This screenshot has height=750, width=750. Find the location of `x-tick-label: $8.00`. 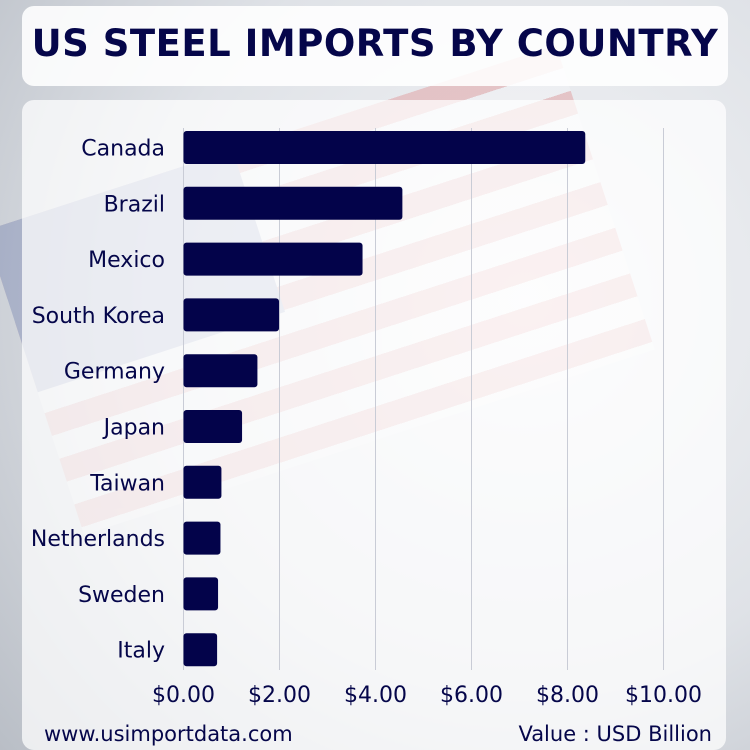

x-tick-label: $8.00 is located at coordinates (567, 695).